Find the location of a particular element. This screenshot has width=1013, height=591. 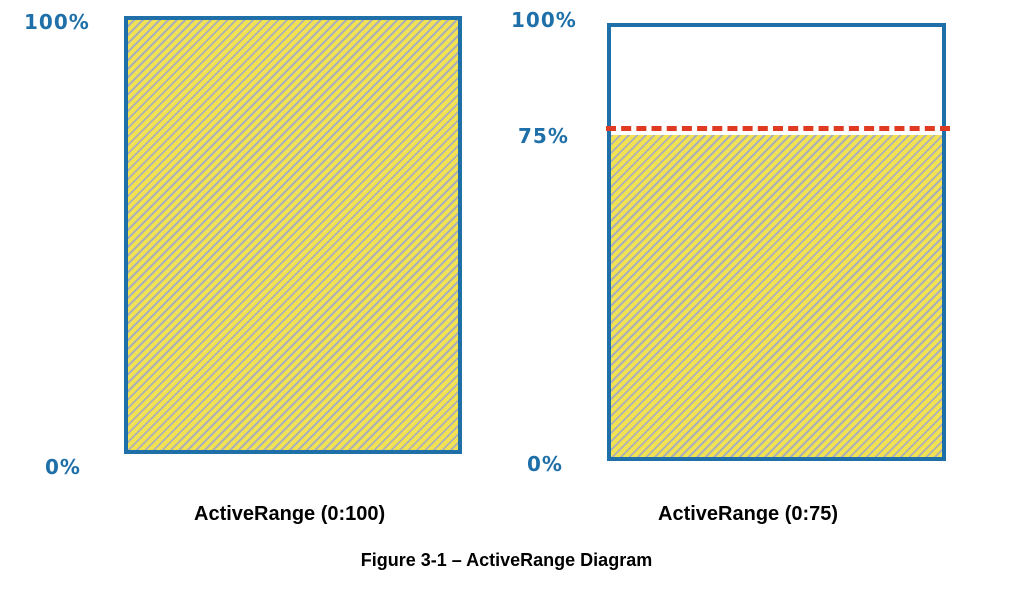

left-bottom-percent-label: 0% is located at coordinates (63, 467).